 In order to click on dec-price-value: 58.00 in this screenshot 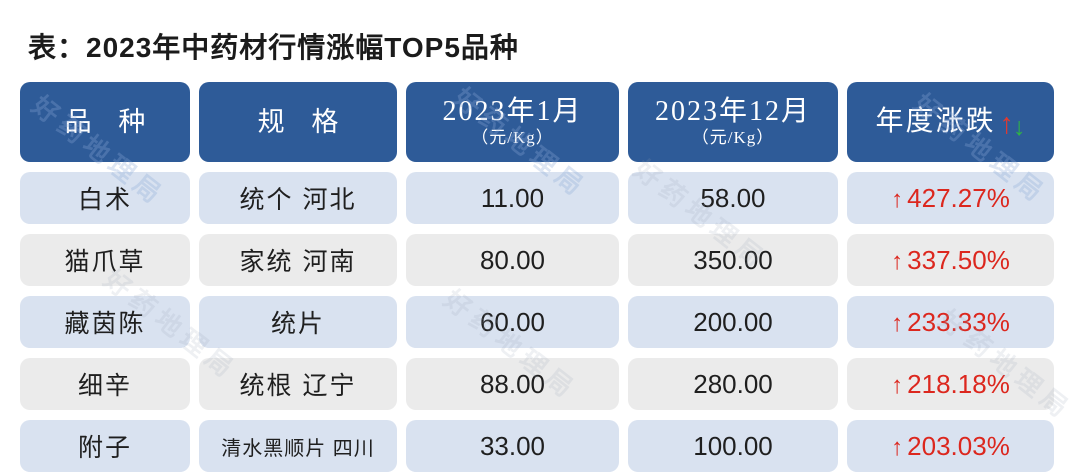, I will do `click(733, 197)`.